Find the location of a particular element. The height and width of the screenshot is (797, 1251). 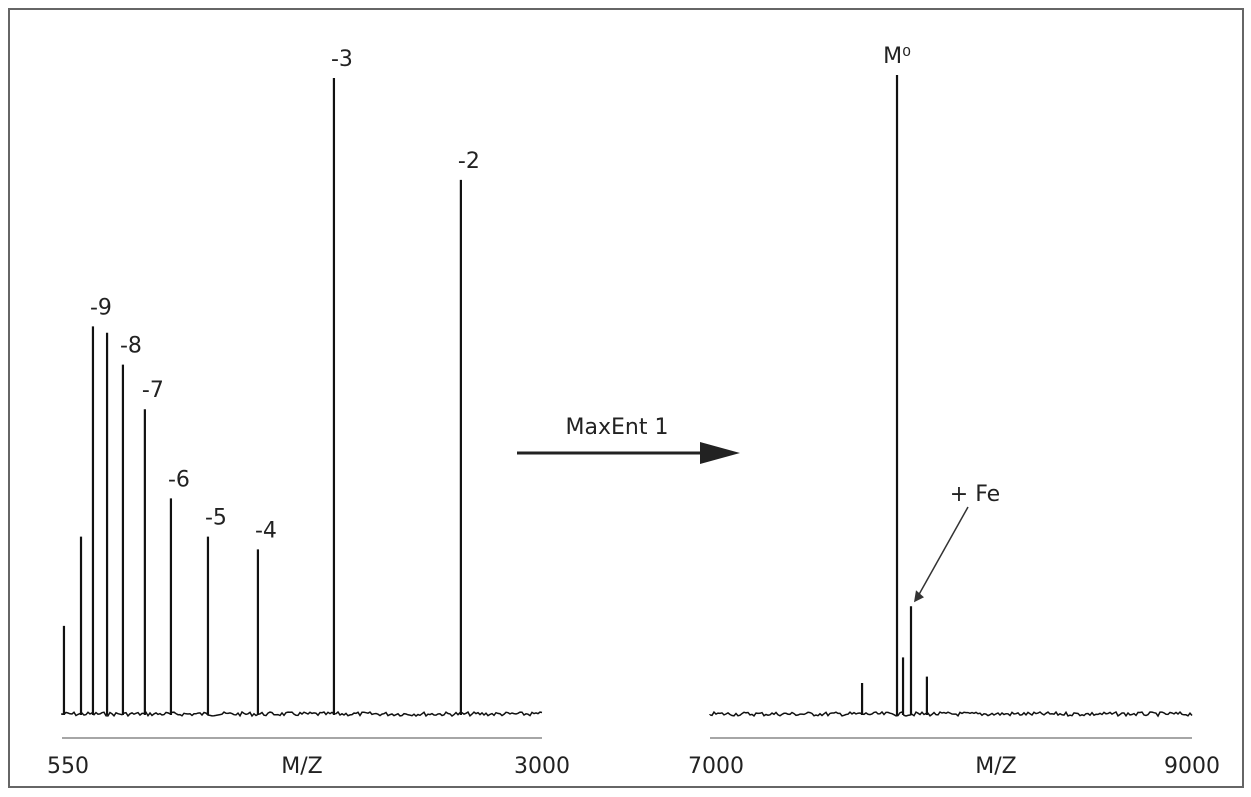

peak-label: -4 is located at coordinates (266, 530).